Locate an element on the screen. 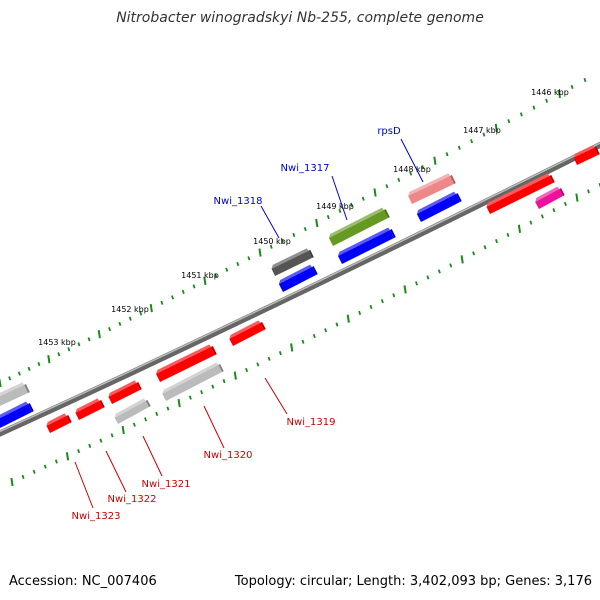 The width and height of the screenshot is (600, 600). gene-magenta is located at coordinates (550, 197).